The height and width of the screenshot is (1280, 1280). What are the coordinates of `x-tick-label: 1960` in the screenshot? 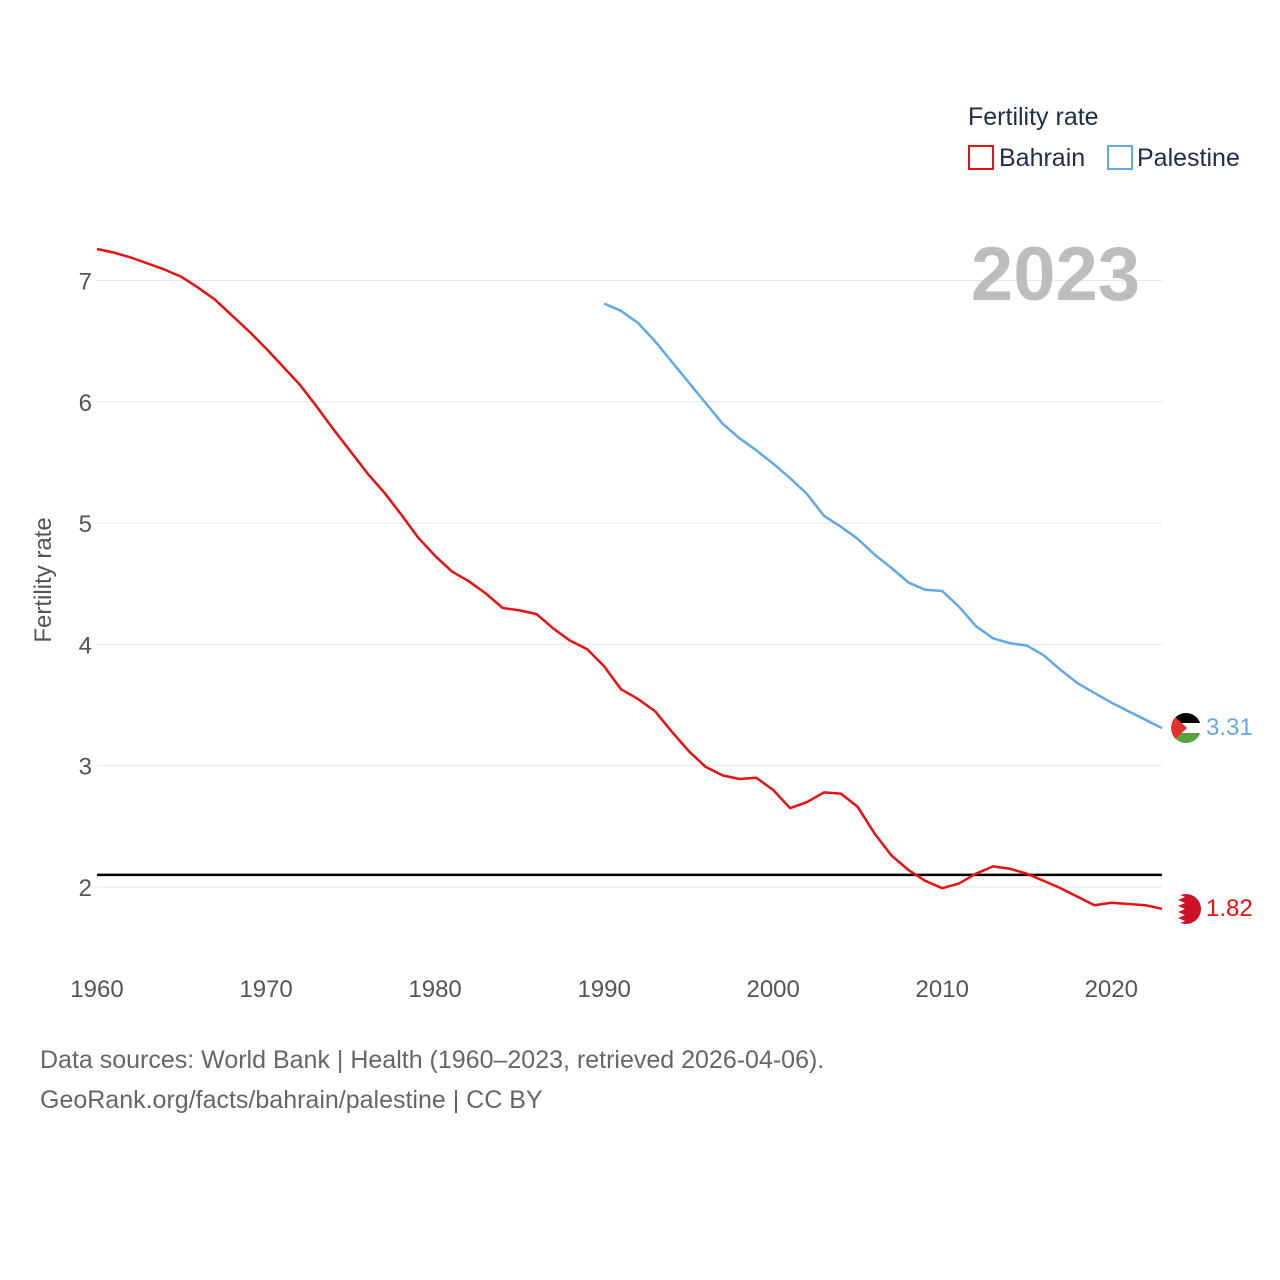 It's located at (96, 989).